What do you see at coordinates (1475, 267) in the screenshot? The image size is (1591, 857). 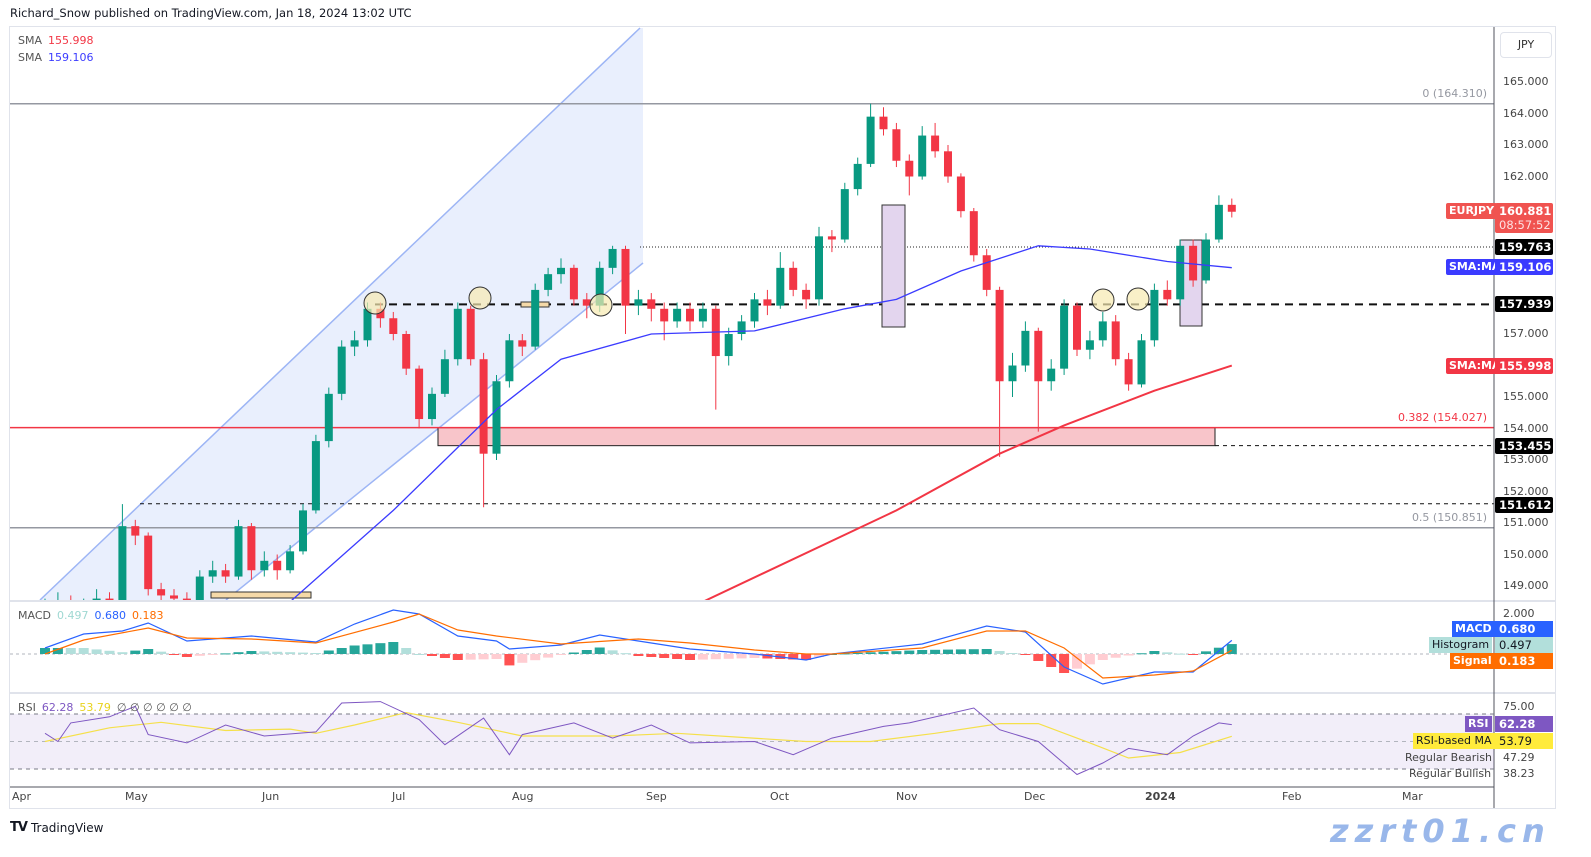 I see `sma50-tag: SMA:MA` at bounding box center [1475, 267].